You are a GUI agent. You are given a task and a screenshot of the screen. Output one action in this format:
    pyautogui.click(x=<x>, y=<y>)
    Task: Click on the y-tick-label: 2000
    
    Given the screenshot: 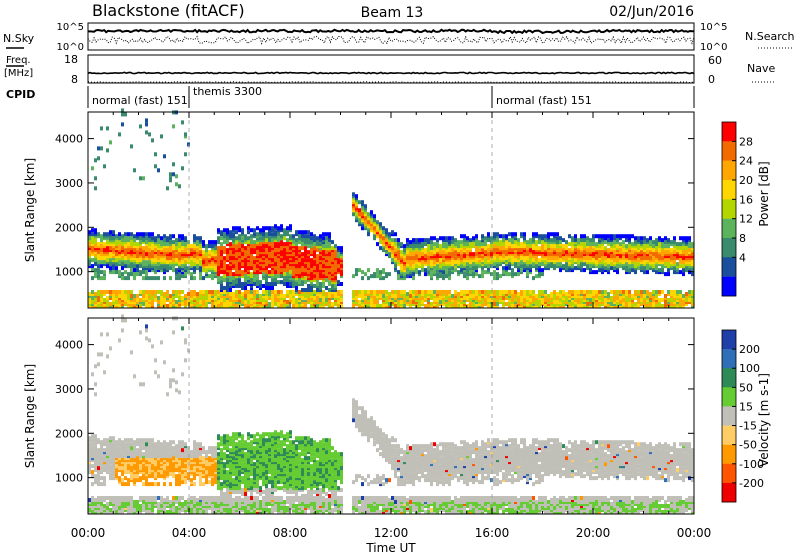 What is the action you would take?
    pyautogui.click(x=69, y=227)
    